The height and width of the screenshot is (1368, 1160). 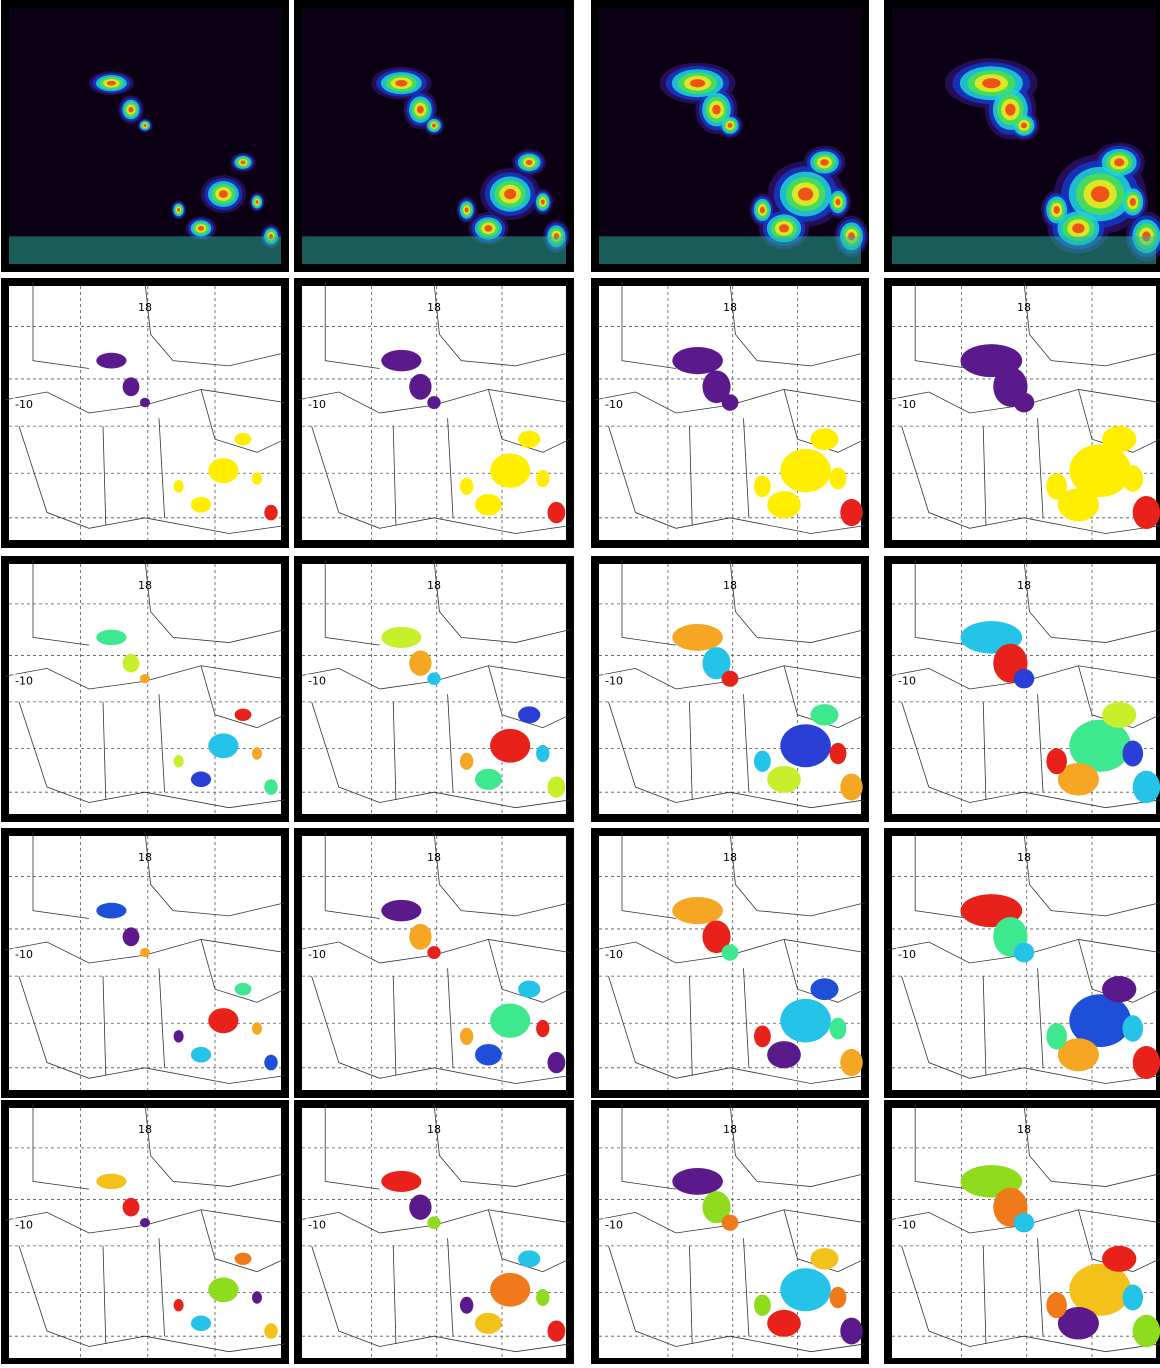 I want to click on bottom-band, so click(x=730, y=250).